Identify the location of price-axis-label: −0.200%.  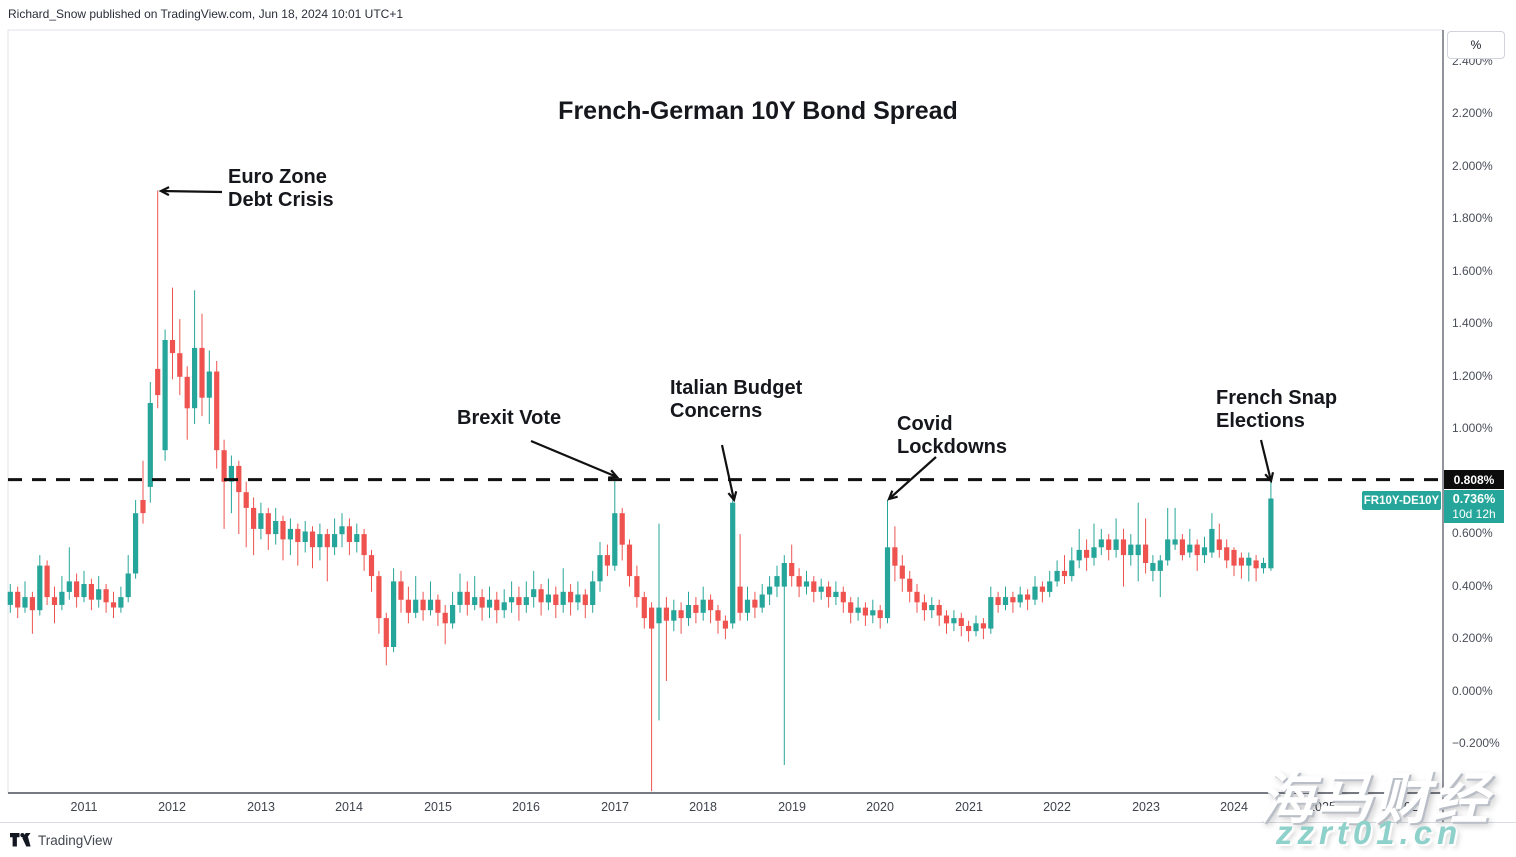
(1476, 743).